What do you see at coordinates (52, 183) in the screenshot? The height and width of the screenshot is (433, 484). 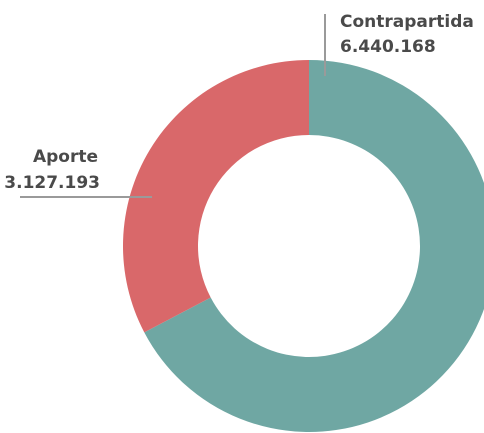 I see `slice-value-label: 3.127.193` at bounding box center [52, 183].